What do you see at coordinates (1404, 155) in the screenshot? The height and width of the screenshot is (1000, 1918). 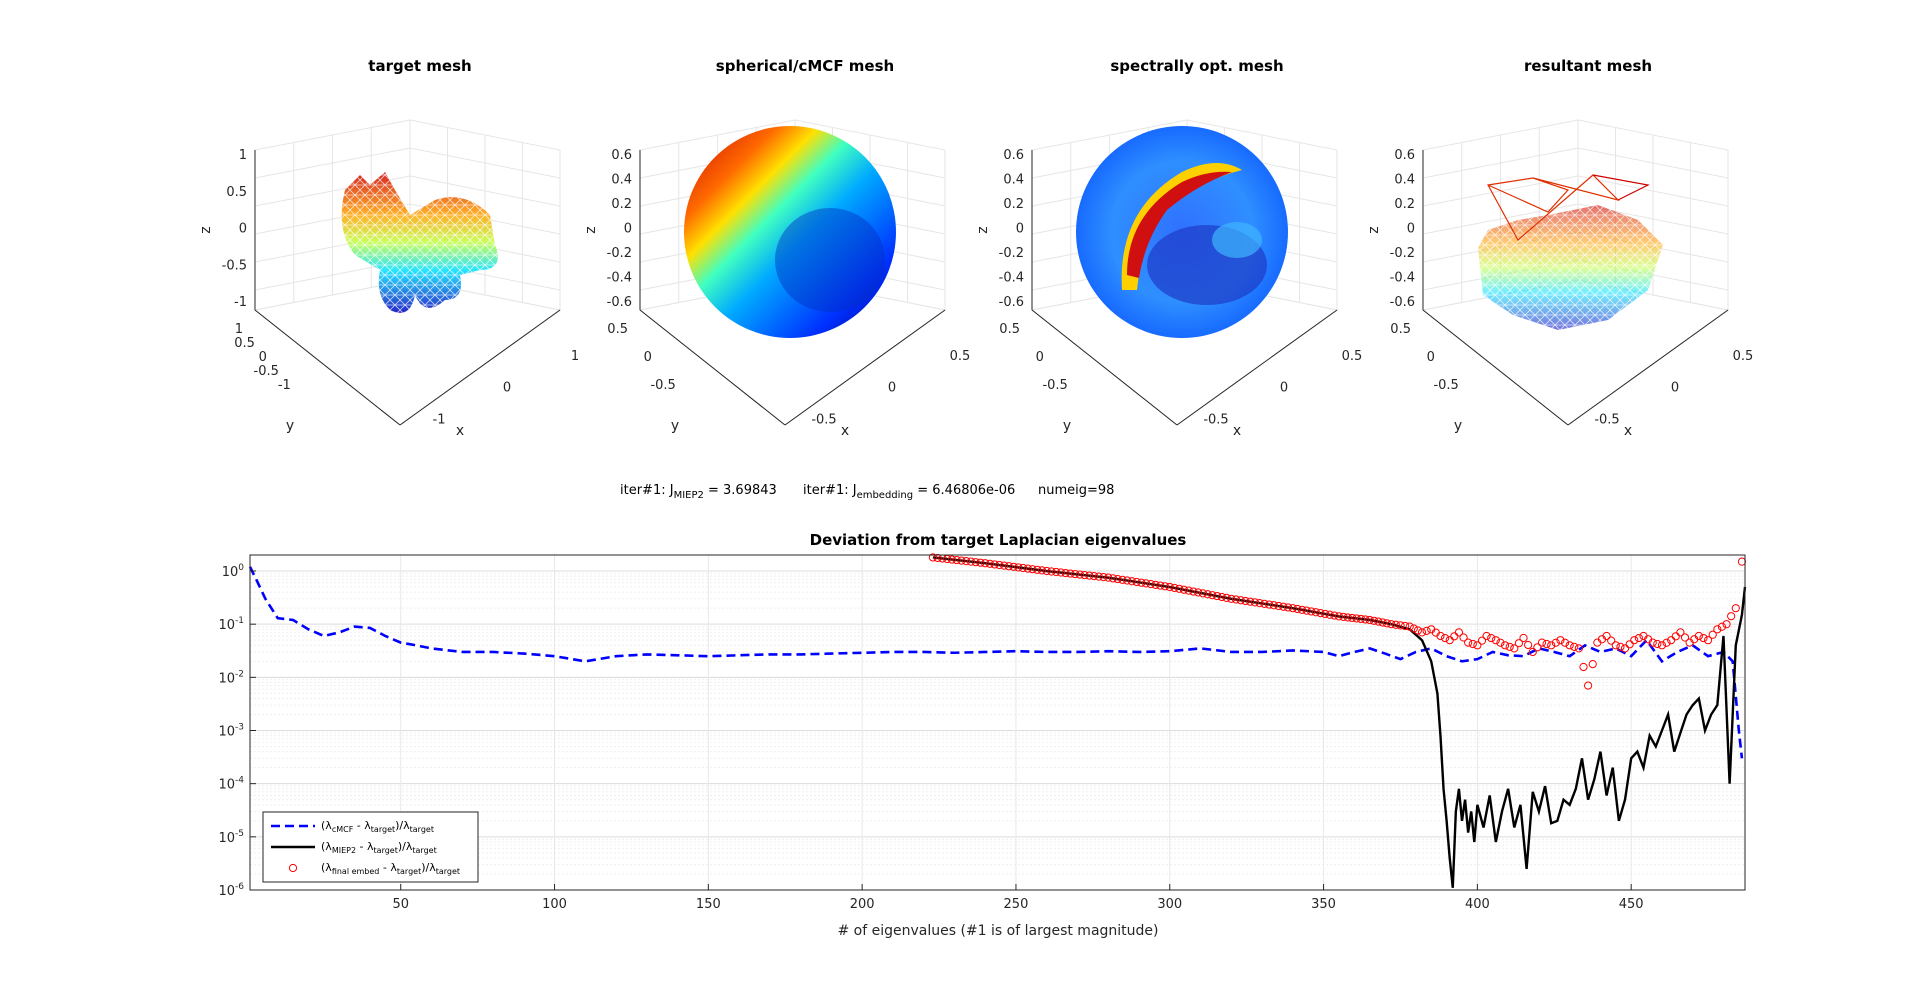 I see `z-tick-label: 0.6` at bounding box center [1404, 155].